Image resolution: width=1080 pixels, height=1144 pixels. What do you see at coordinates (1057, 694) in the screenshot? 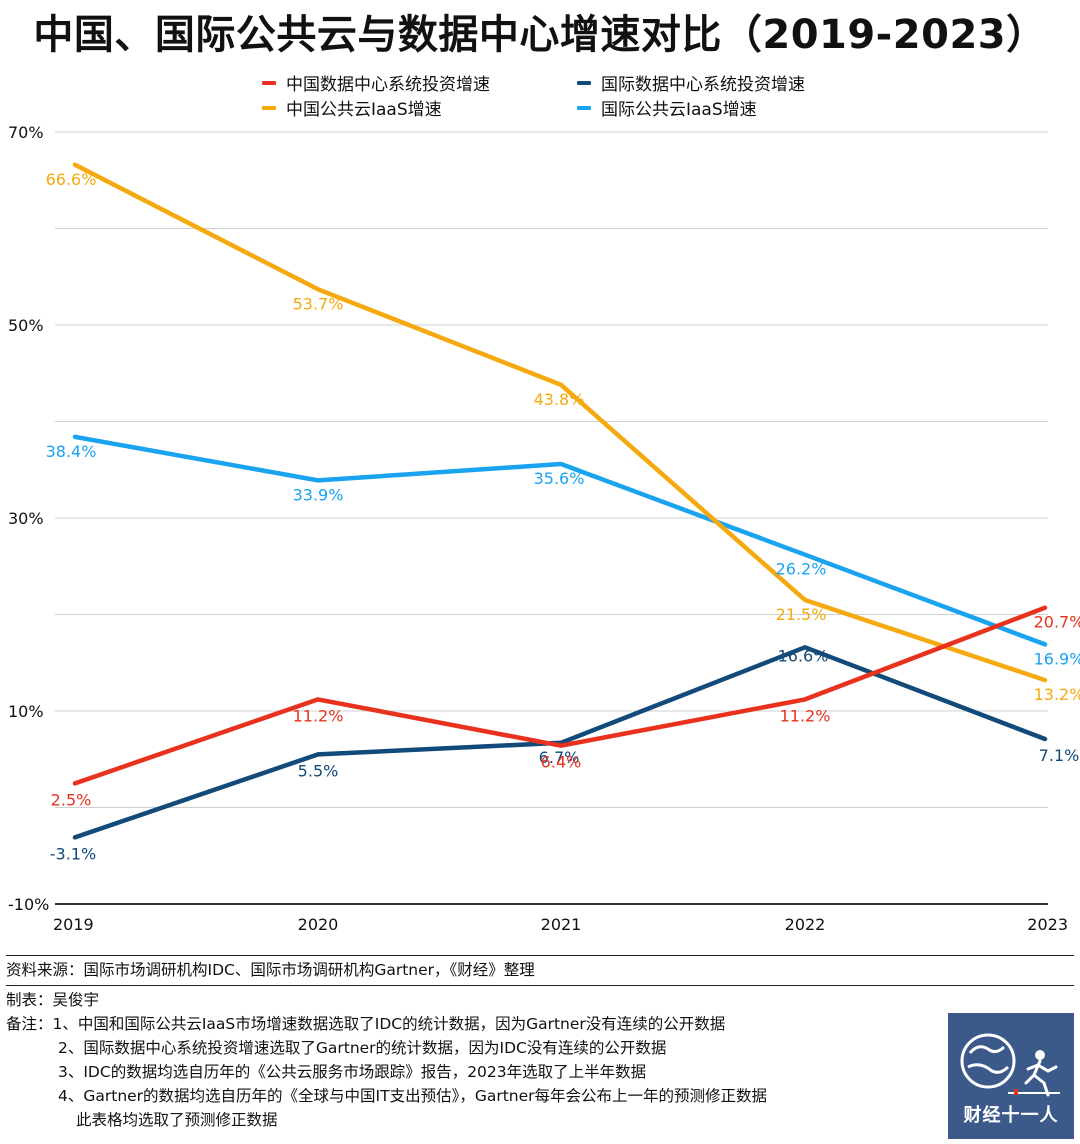
I see `data-label: 13.2%` at bounding box center [1057, 694].